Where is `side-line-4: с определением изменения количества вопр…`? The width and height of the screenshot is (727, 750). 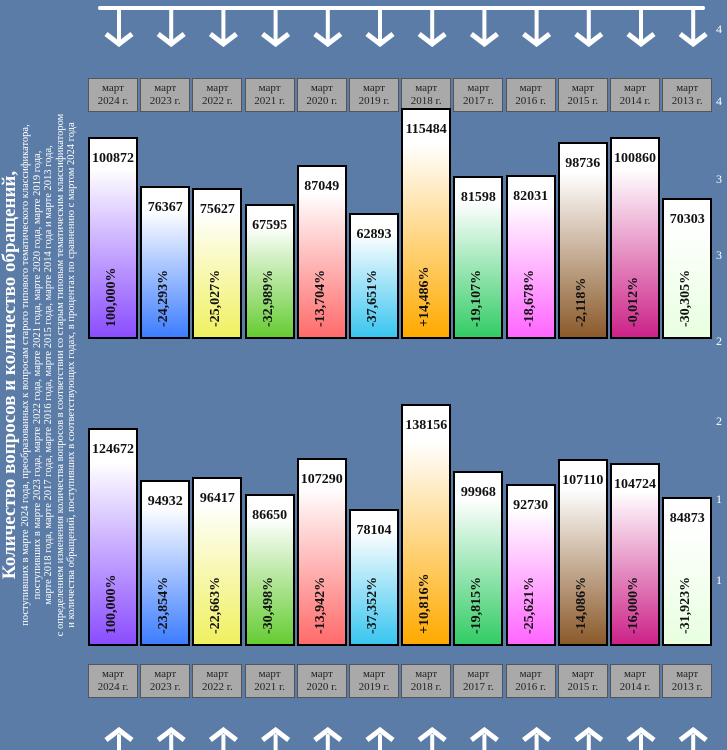
side-line-4: с определением изменения количества вопр… is located at coordinates (60, 375).